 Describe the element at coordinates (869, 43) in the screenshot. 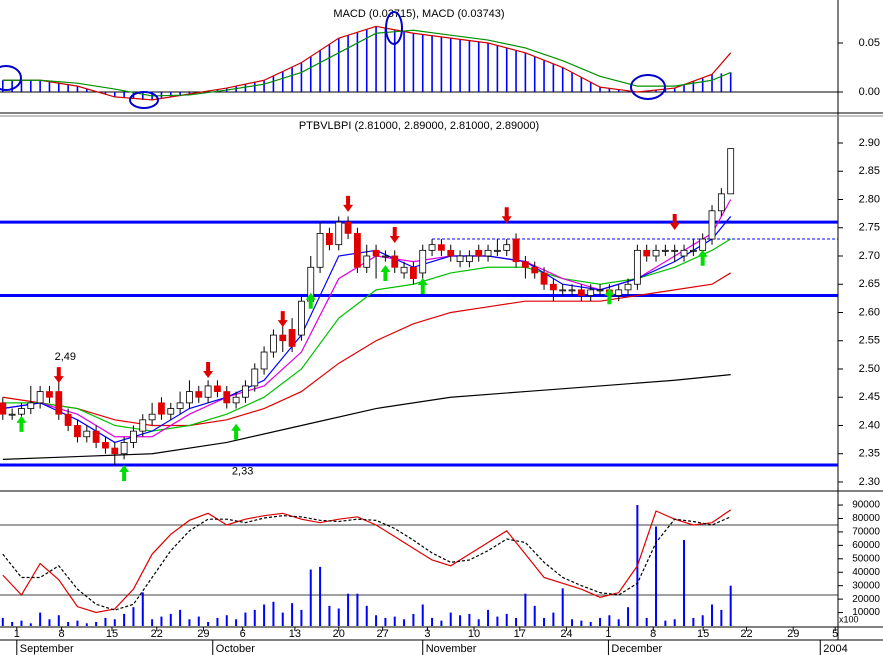

I see `y-tick-label: 0.05` at that location.